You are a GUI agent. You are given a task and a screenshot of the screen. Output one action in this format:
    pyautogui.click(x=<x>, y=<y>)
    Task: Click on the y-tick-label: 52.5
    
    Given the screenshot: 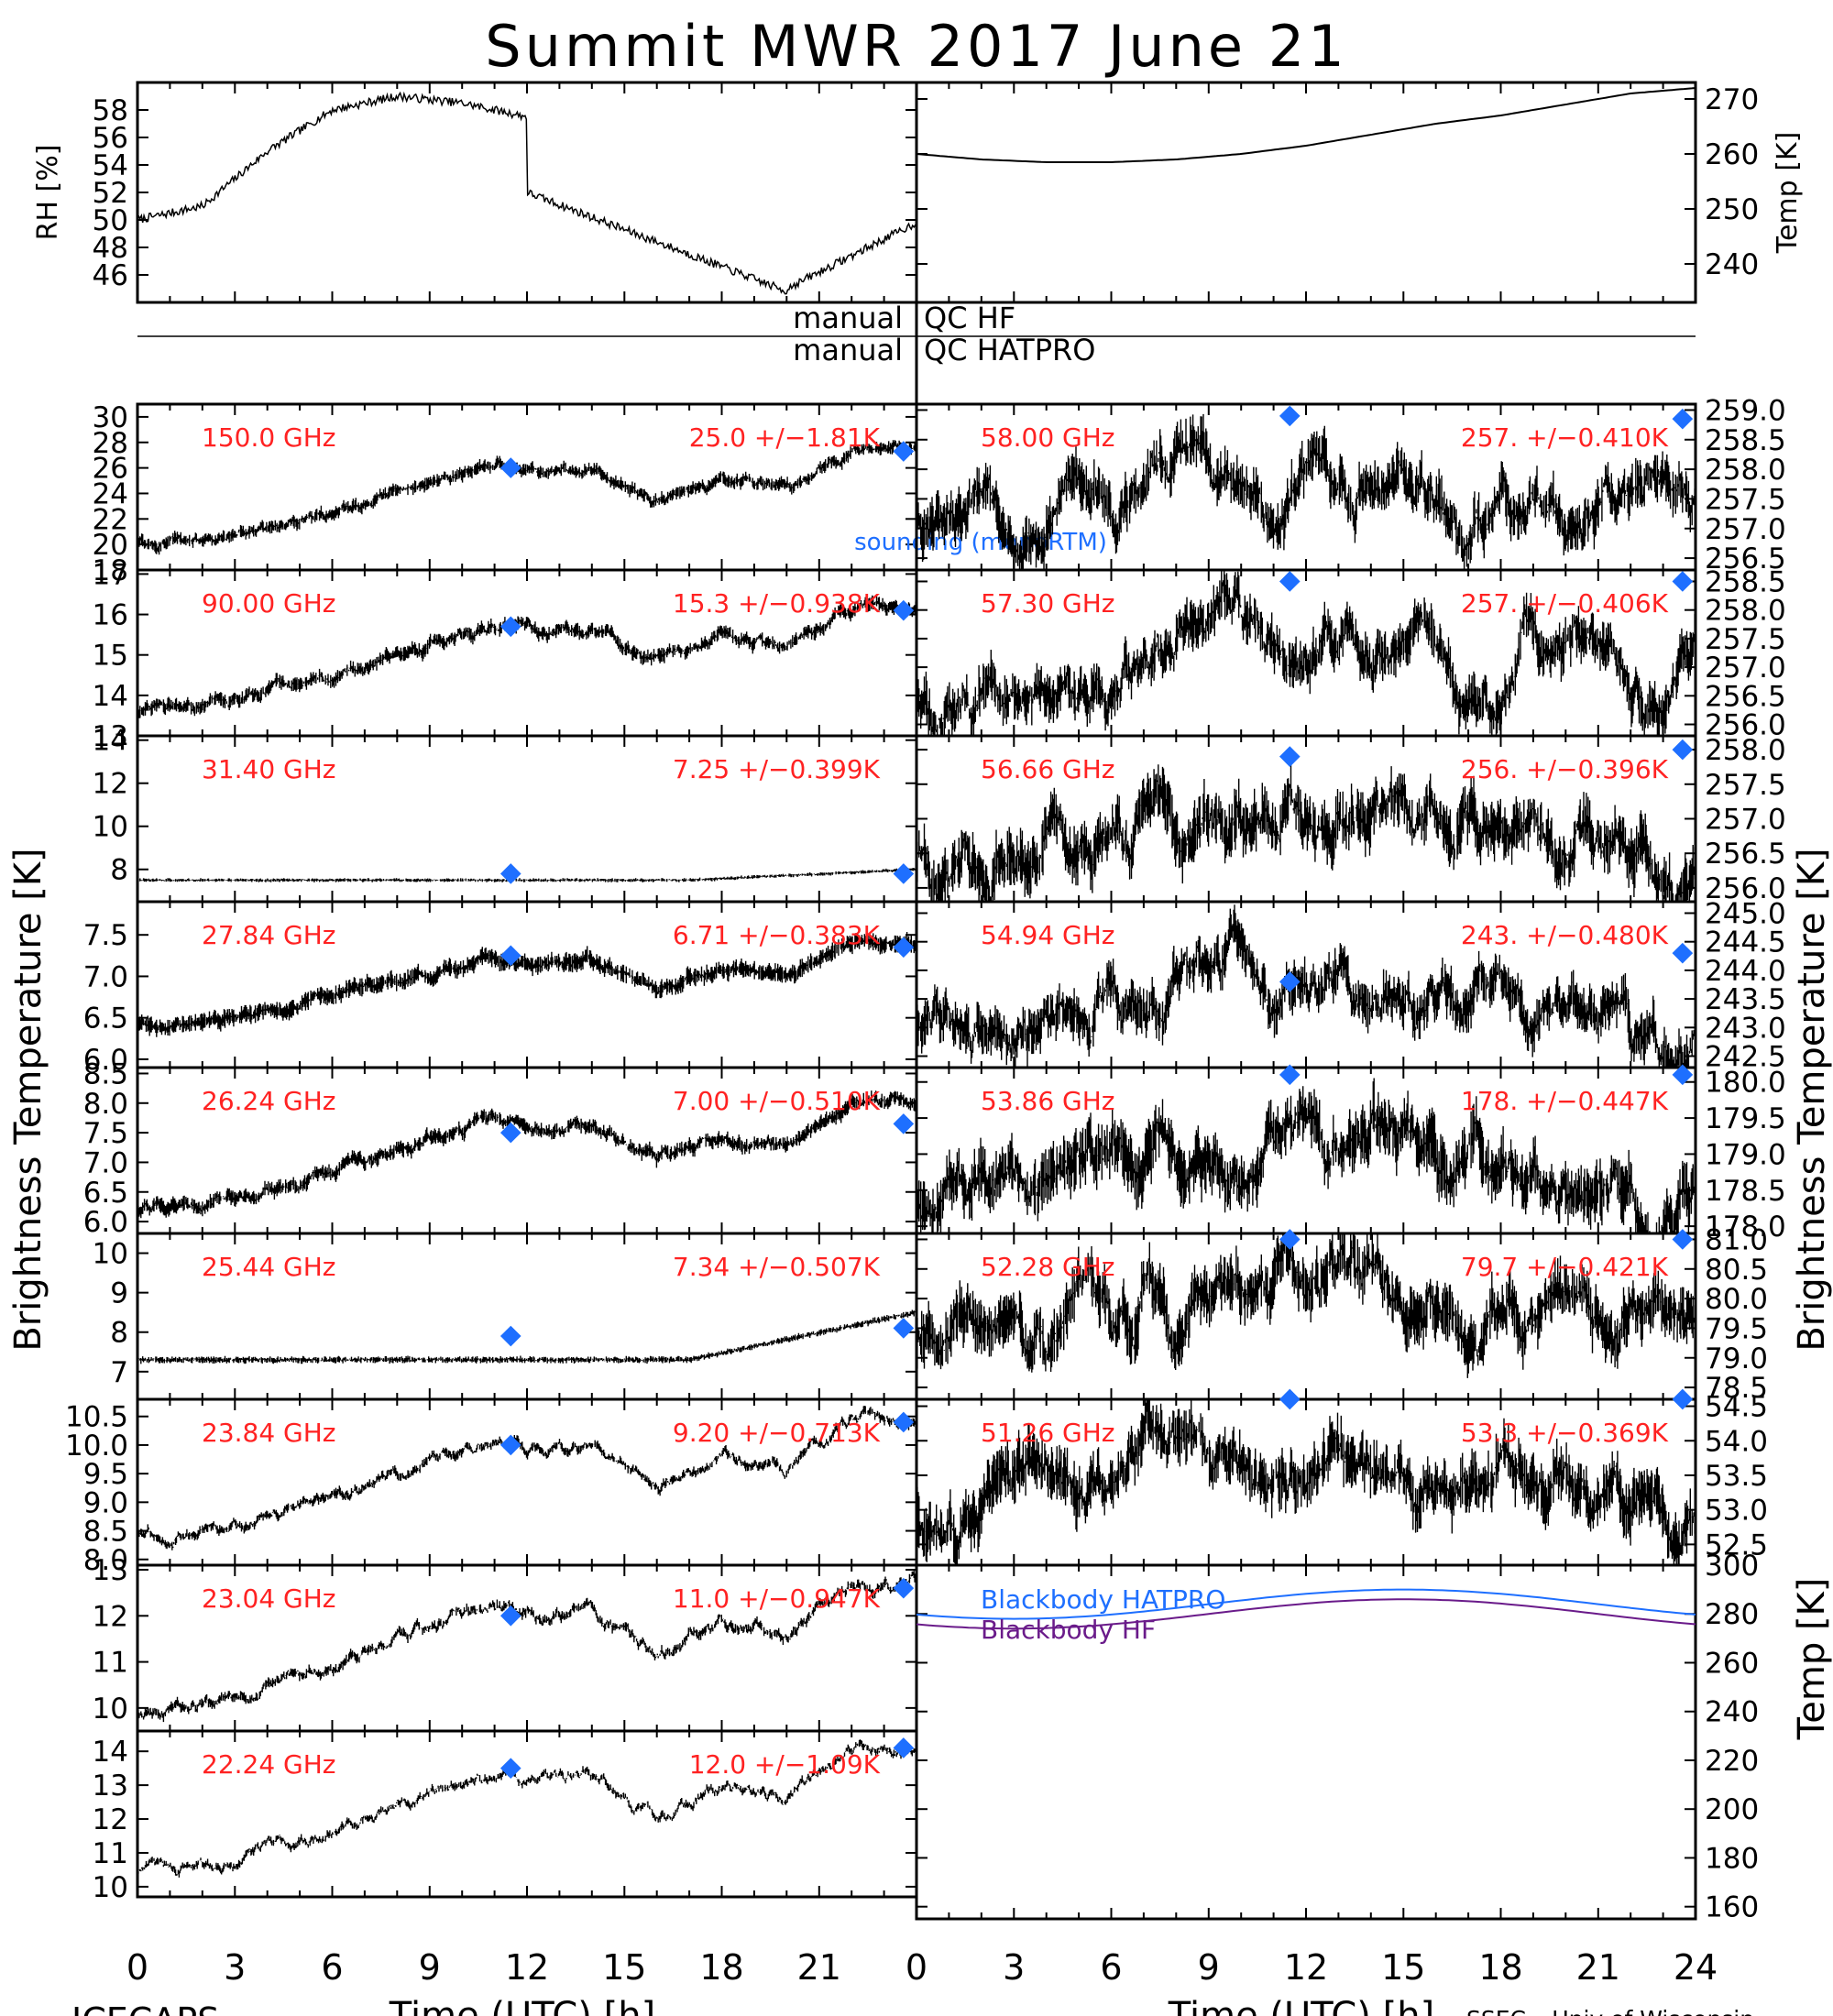 What is the action you would take?
    pyautogui.click(x=1736, y=1544)
    